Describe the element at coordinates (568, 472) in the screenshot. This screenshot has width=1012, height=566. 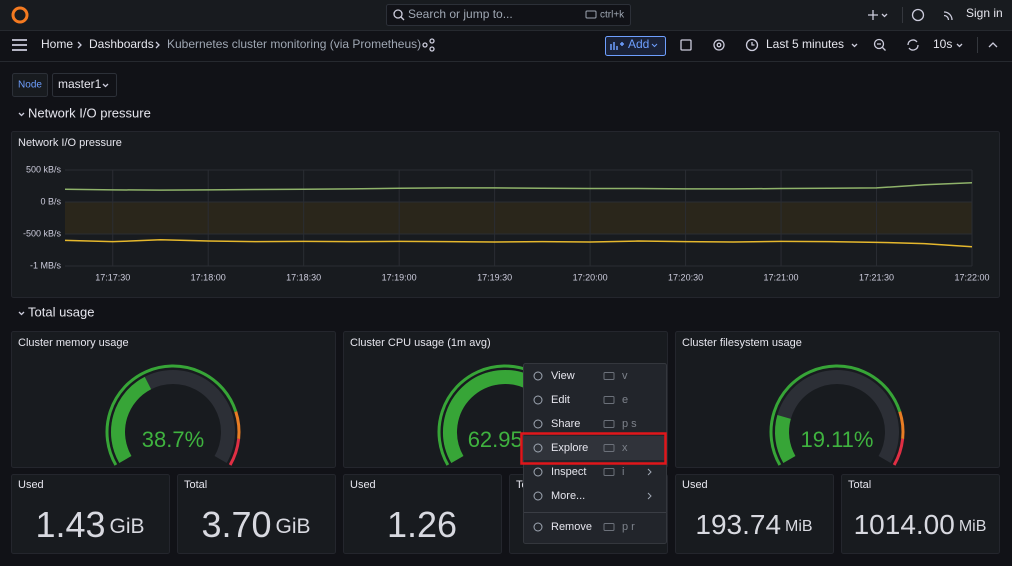
I see `menu-label: Inspect` at that location.